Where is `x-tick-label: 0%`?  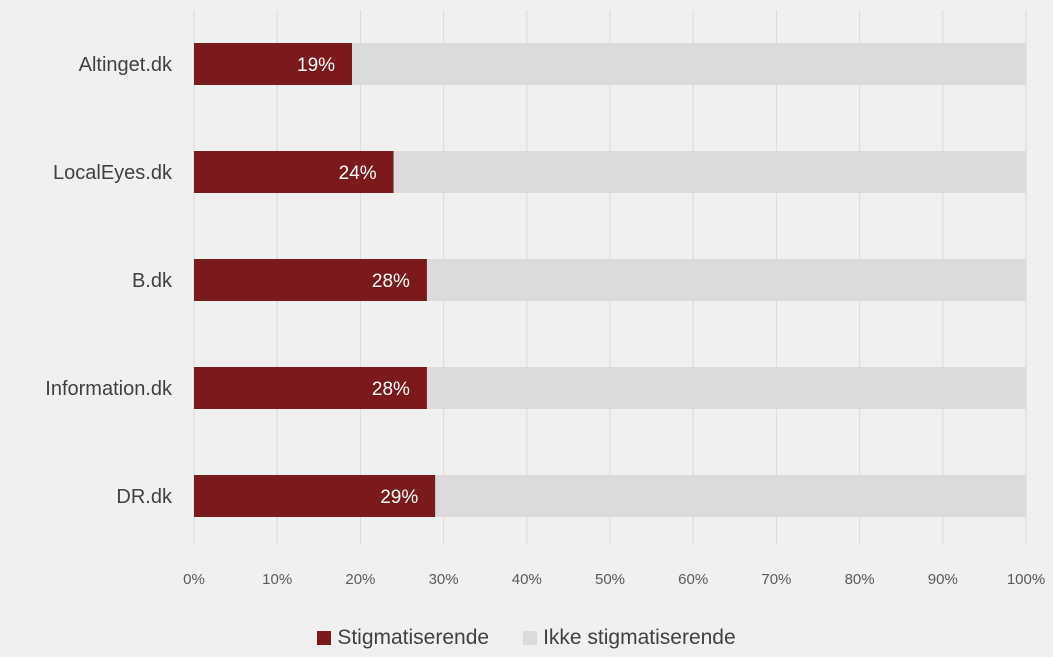
x-tick-label: 0% is located at coordinates (194, 579).